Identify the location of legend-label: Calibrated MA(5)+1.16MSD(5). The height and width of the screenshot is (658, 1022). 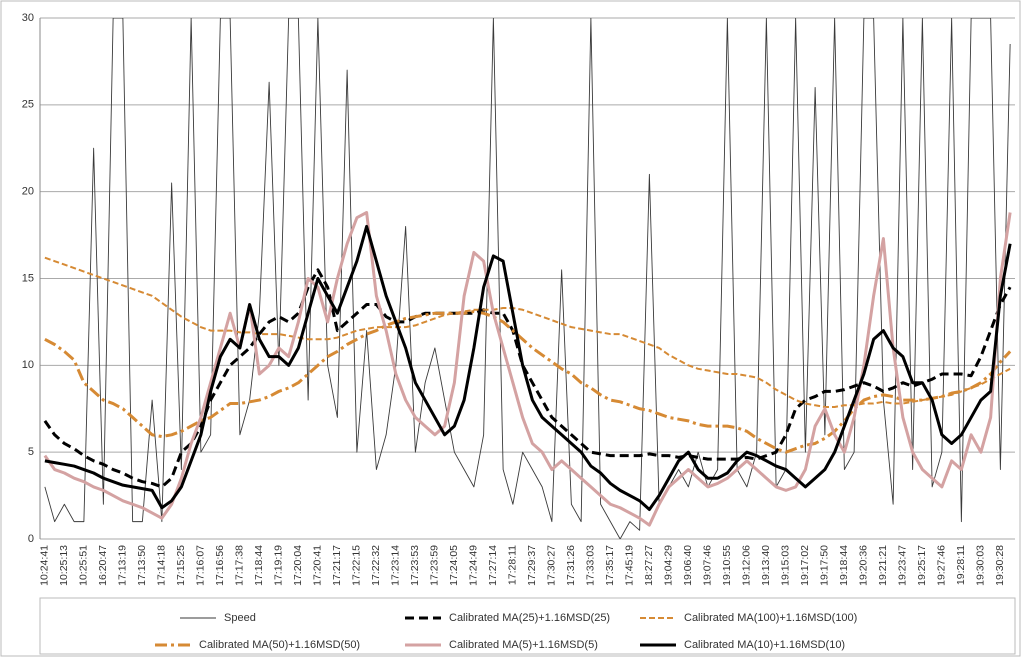
(523, 645).